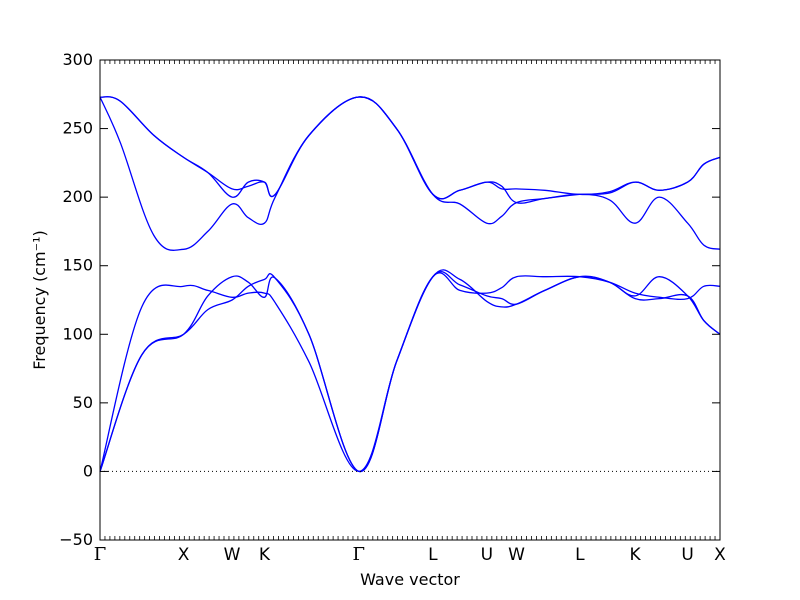 Image resolution: width=800 pixels, height=600 pixels. I want to click on y-tick-label: 100, so click(77, 333).